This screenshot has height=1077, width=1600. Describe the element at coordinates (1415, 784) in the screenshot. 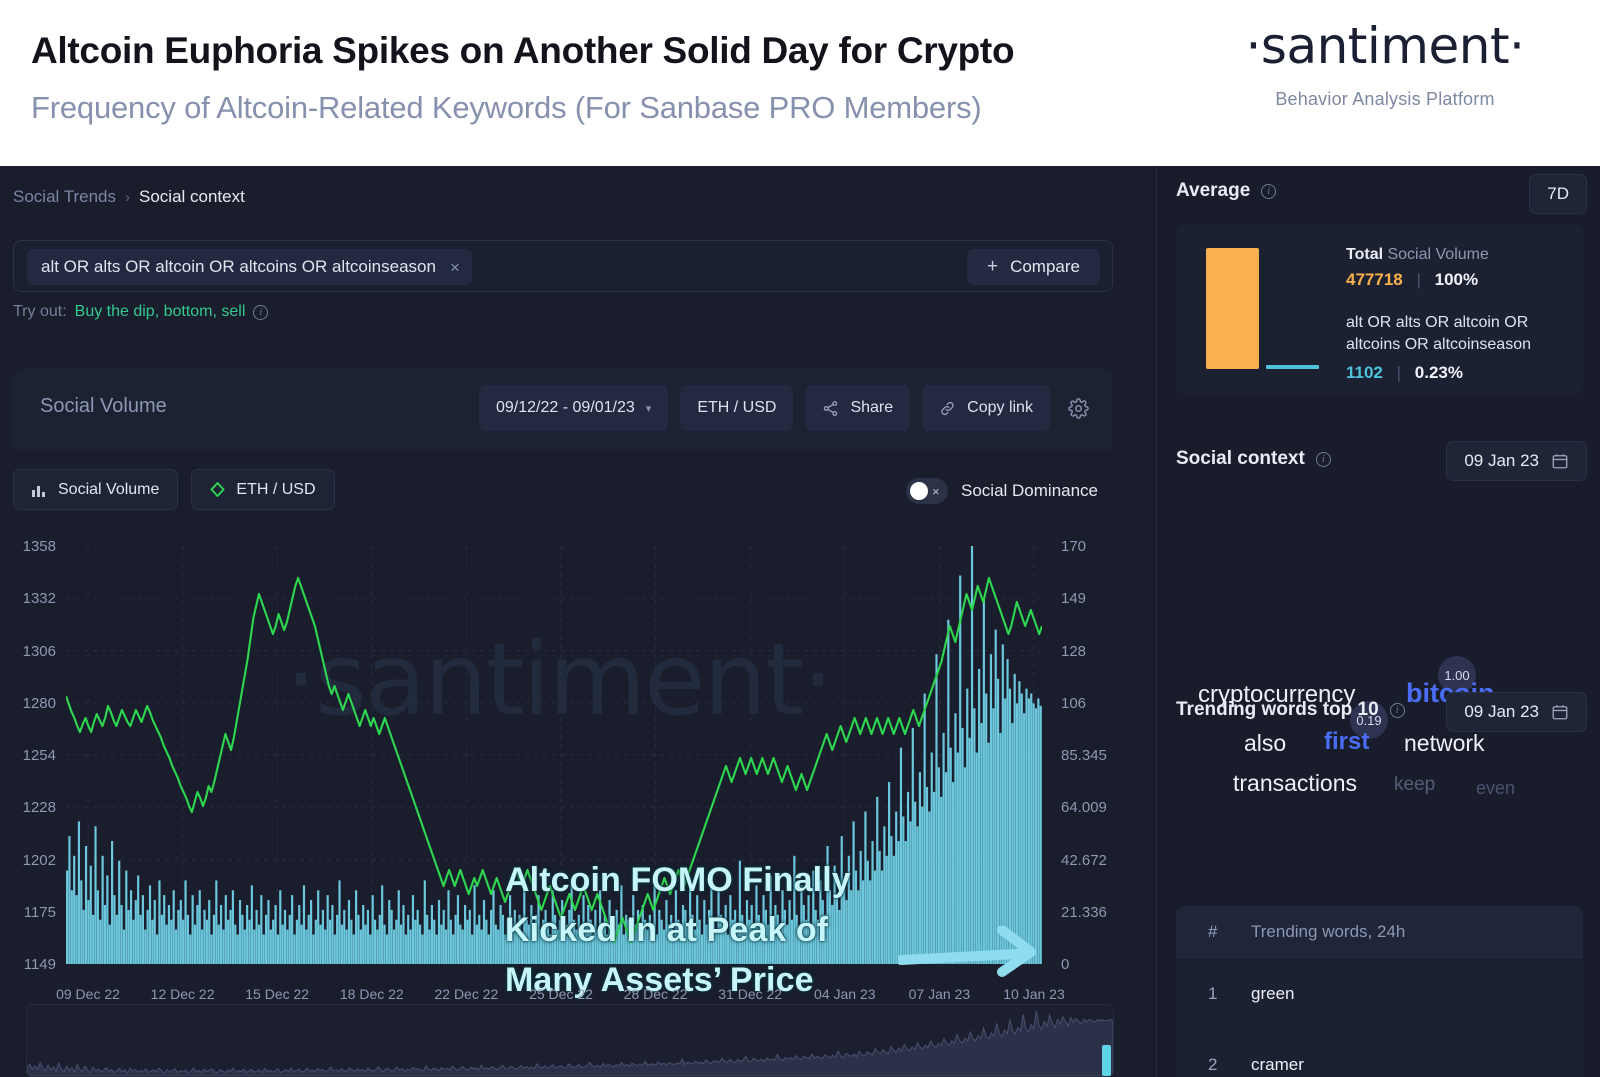

I see `word-keep: keep` at that location.